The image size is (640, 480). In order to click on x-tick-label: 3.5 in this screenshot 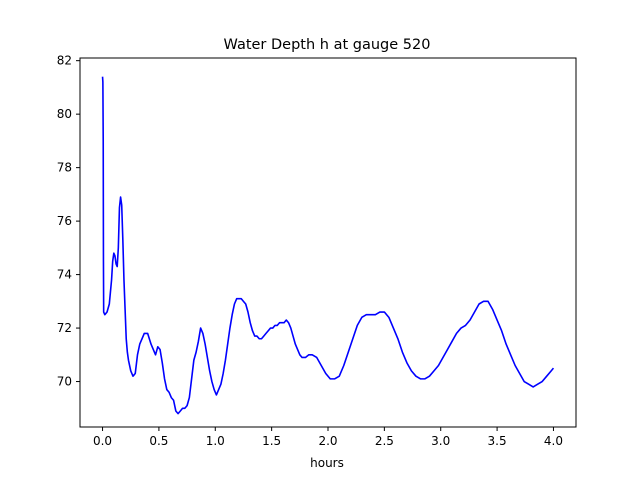, I will do `click(497, 441)`.